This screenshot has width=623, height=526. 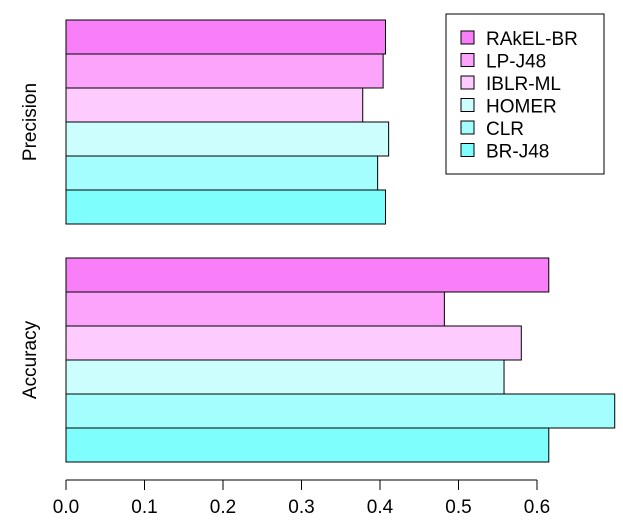 I want to click on legend-swatch-br-j48, so click(x=467, y=150).